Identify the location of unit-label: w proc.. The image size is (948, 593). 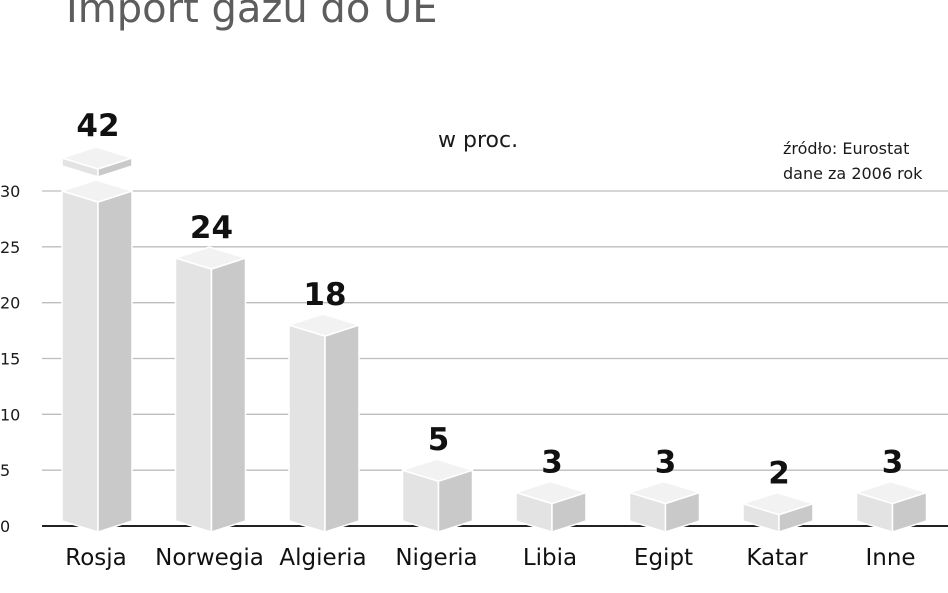
(478, 140).